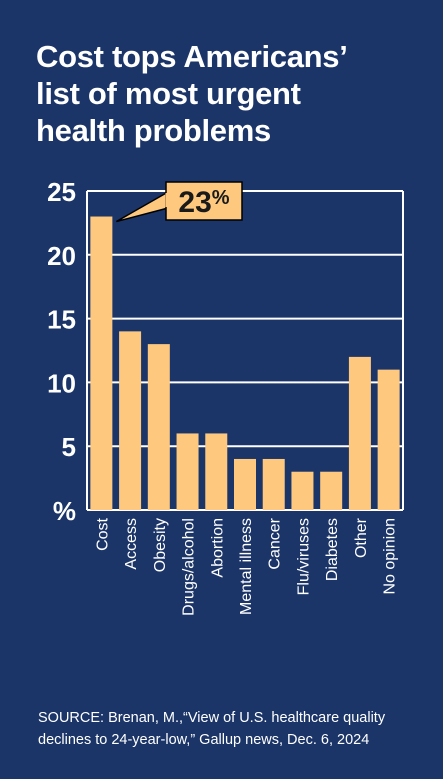 The image size is (443, 779). I want to click on callout-percent-sign: %, so click(221, 198).